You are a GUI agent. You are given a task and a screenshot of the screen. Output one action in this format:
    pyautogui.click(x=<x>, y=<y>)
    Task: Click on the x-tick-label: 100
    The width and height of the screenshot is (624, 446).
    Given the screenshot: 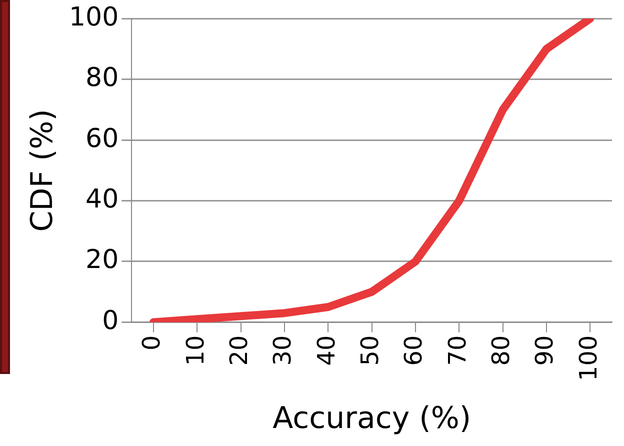 What is the action you would take?
    pyautogui.click(x=588, y=358)
    